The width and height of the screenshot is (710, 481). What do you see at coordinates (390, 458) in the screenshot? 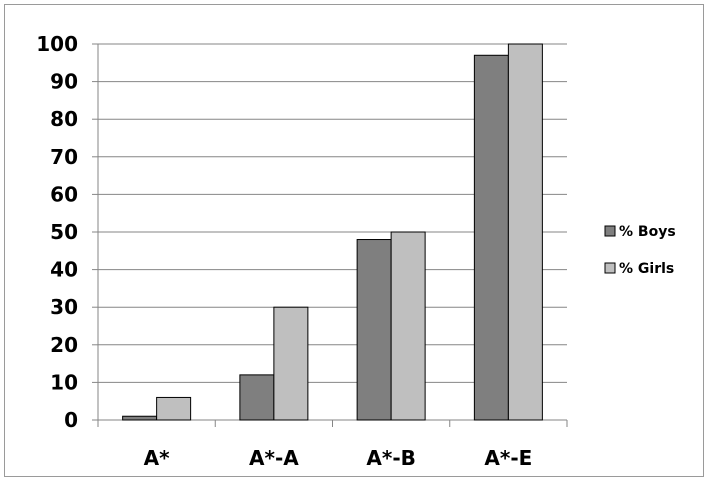
I see `x-tick-label: A*-B` at bounding box center [390, 458].